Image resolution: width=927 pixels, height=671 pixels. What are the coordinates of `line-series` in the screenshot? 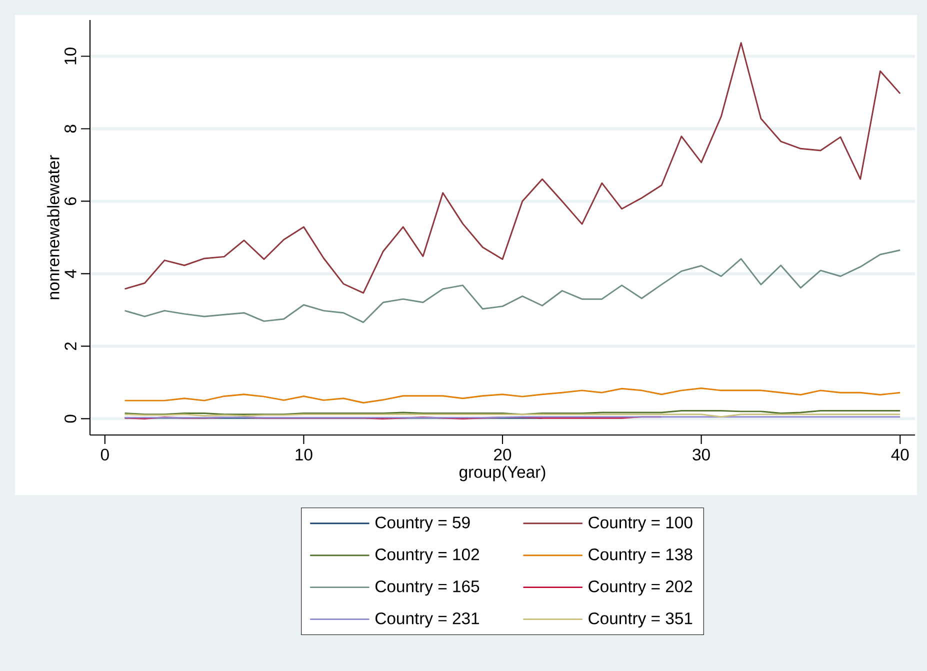 It's located at (512, 286).